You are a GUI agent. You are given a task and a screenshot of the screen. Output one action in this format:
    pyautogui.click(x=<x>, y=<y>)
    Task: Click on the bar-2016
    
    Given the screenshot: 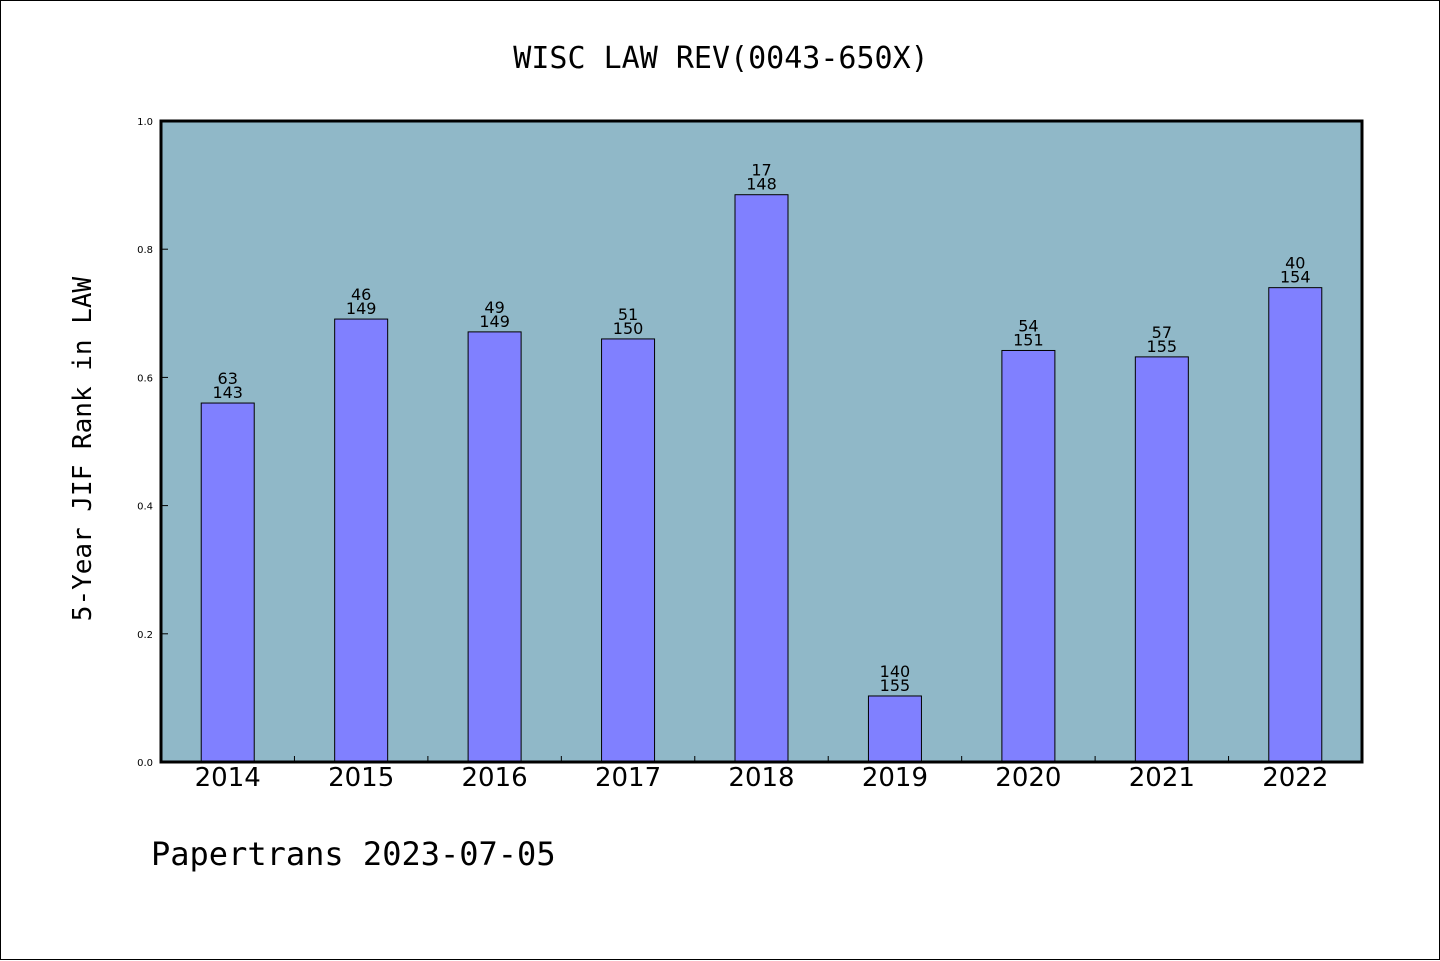 What is the action you would take?
    pyautogui.click(x=494, y=547)
    